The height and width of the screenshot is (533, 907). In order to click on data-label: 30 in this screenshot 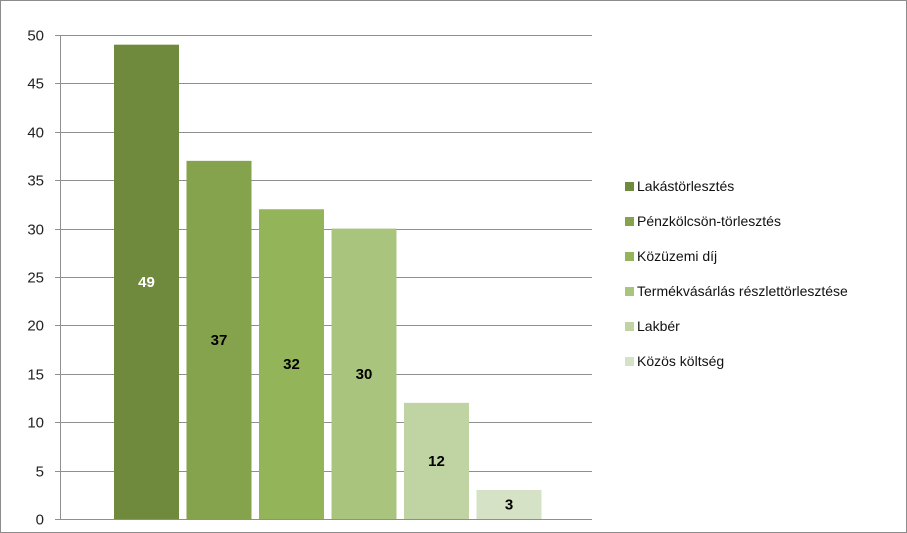, I will do `click(364, 374)`.